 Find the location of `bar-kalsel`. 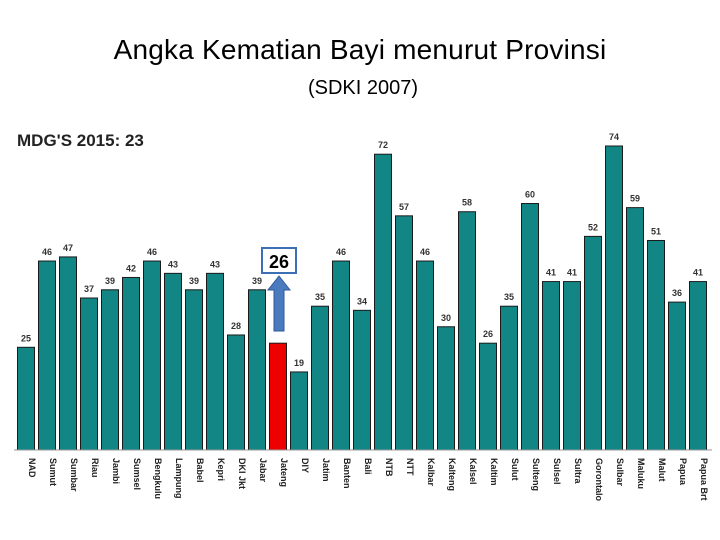

bar-kalsel is located at coordinates (467, 331).